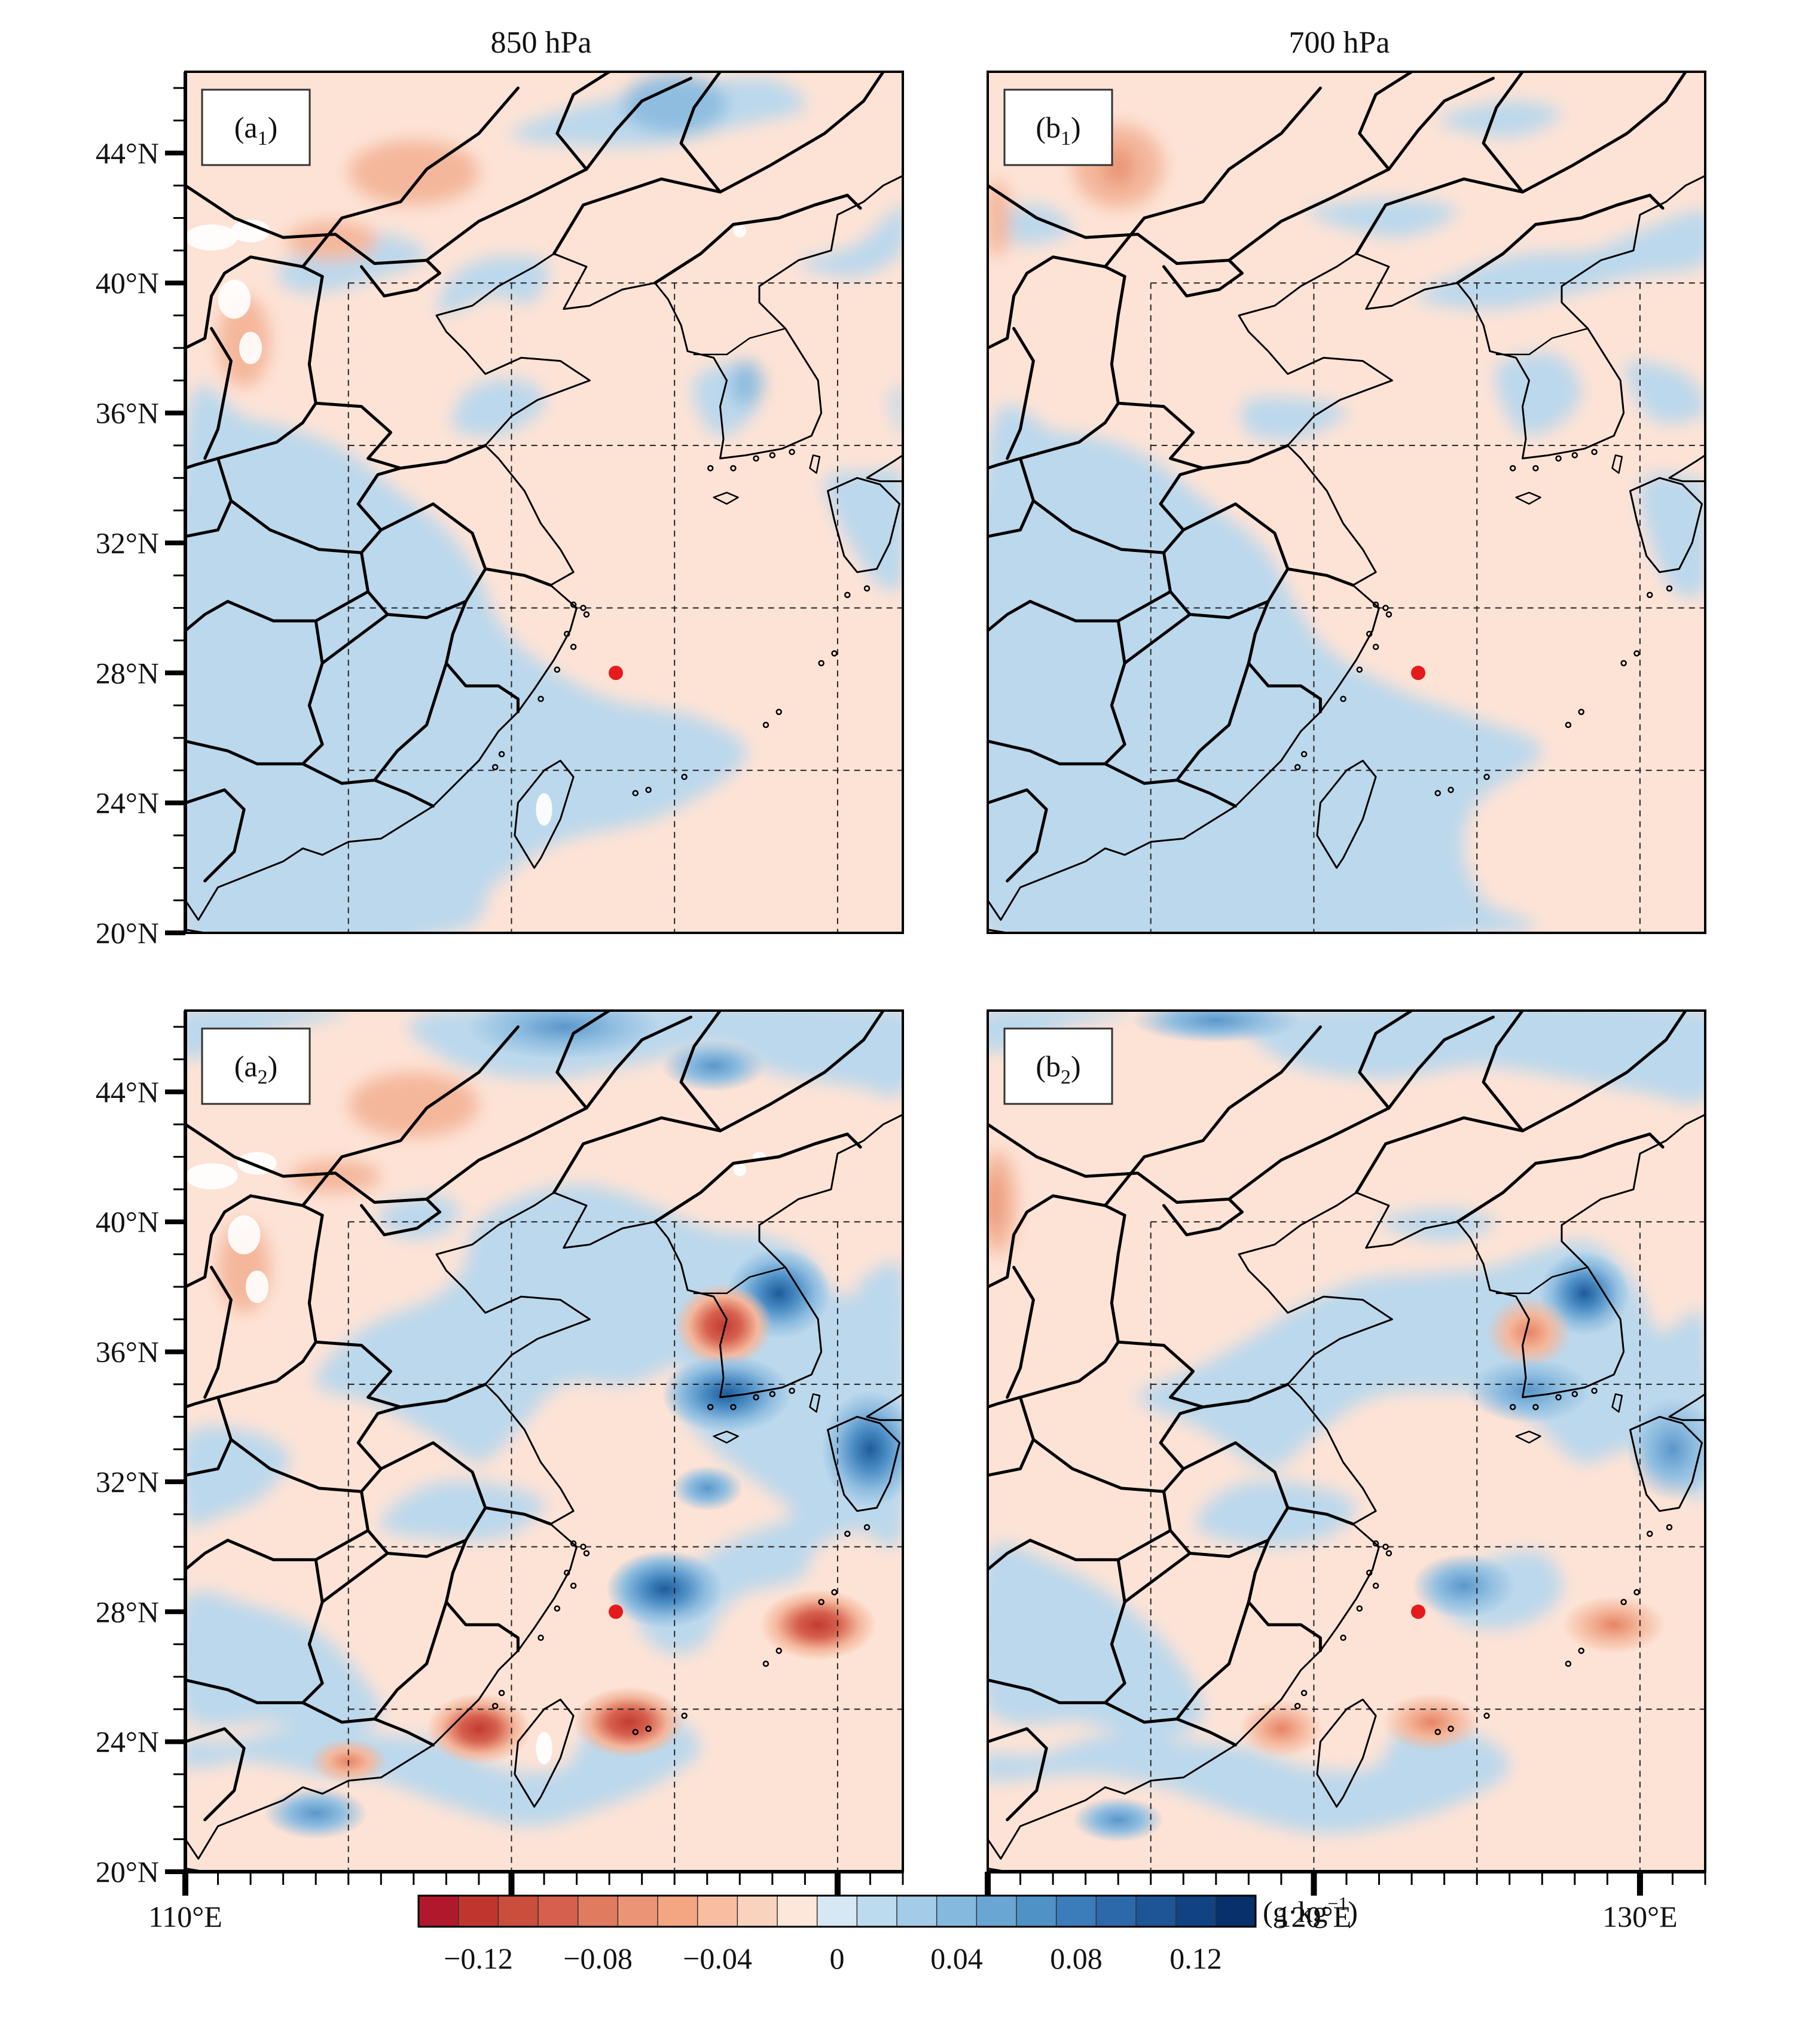 Image resolution: width=1820 pixels, height=2023 pixels. What do you see at coordinates (758, 240) in the screenshot?
I see `national-boundary` at bounding box center [758, 240].